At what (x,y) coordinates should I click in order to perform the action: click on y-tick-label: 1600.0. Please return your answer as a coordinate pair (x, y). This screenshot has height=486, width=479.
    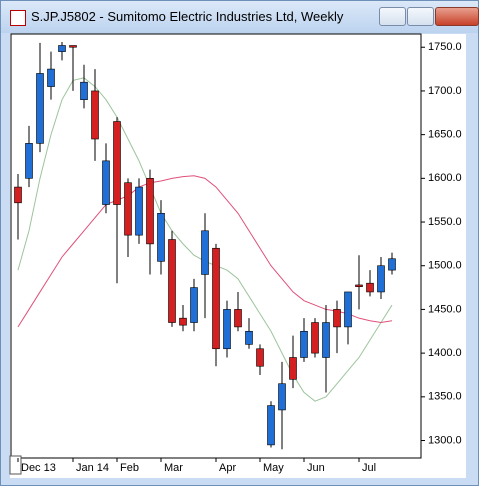
    Looking at the image, I should click on (445, 178).